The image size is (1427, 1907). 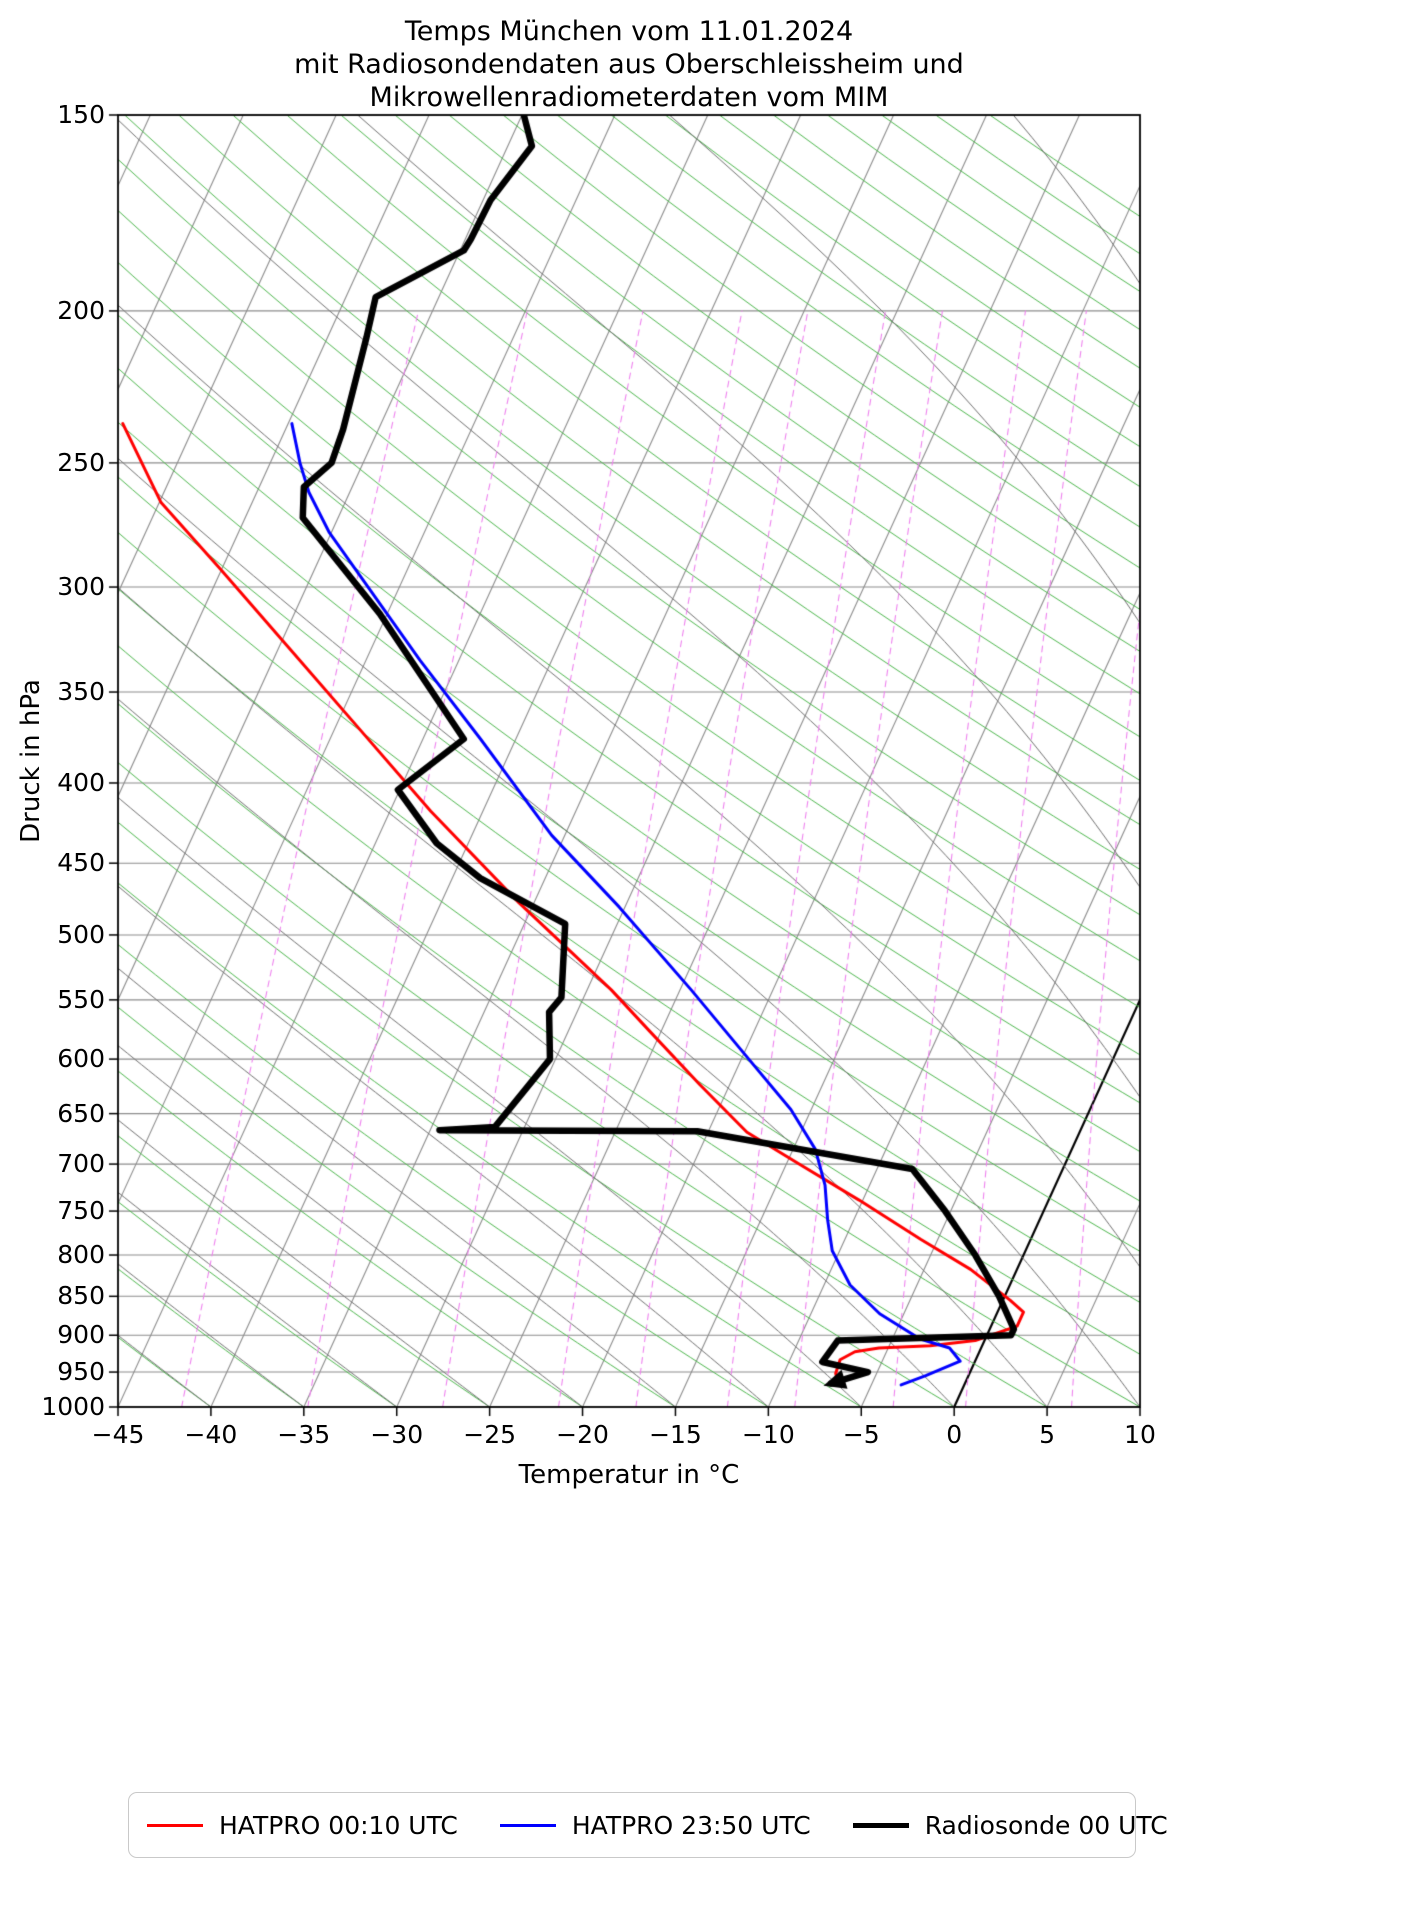 I want to click on y-tick-label: 400, so click(x=81, y=782).